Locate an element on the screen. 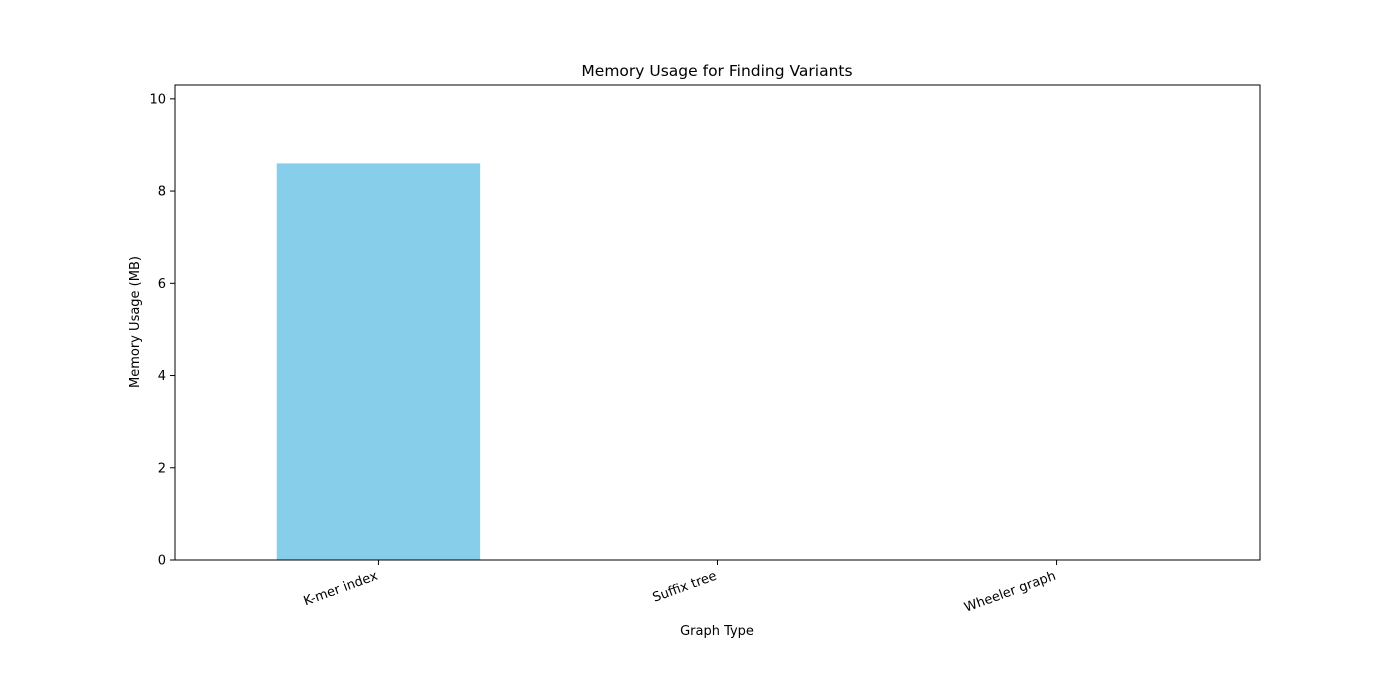 The image size is (1400, 700). x-tick-label: Suffix tree is located at coordinates (685, 587).